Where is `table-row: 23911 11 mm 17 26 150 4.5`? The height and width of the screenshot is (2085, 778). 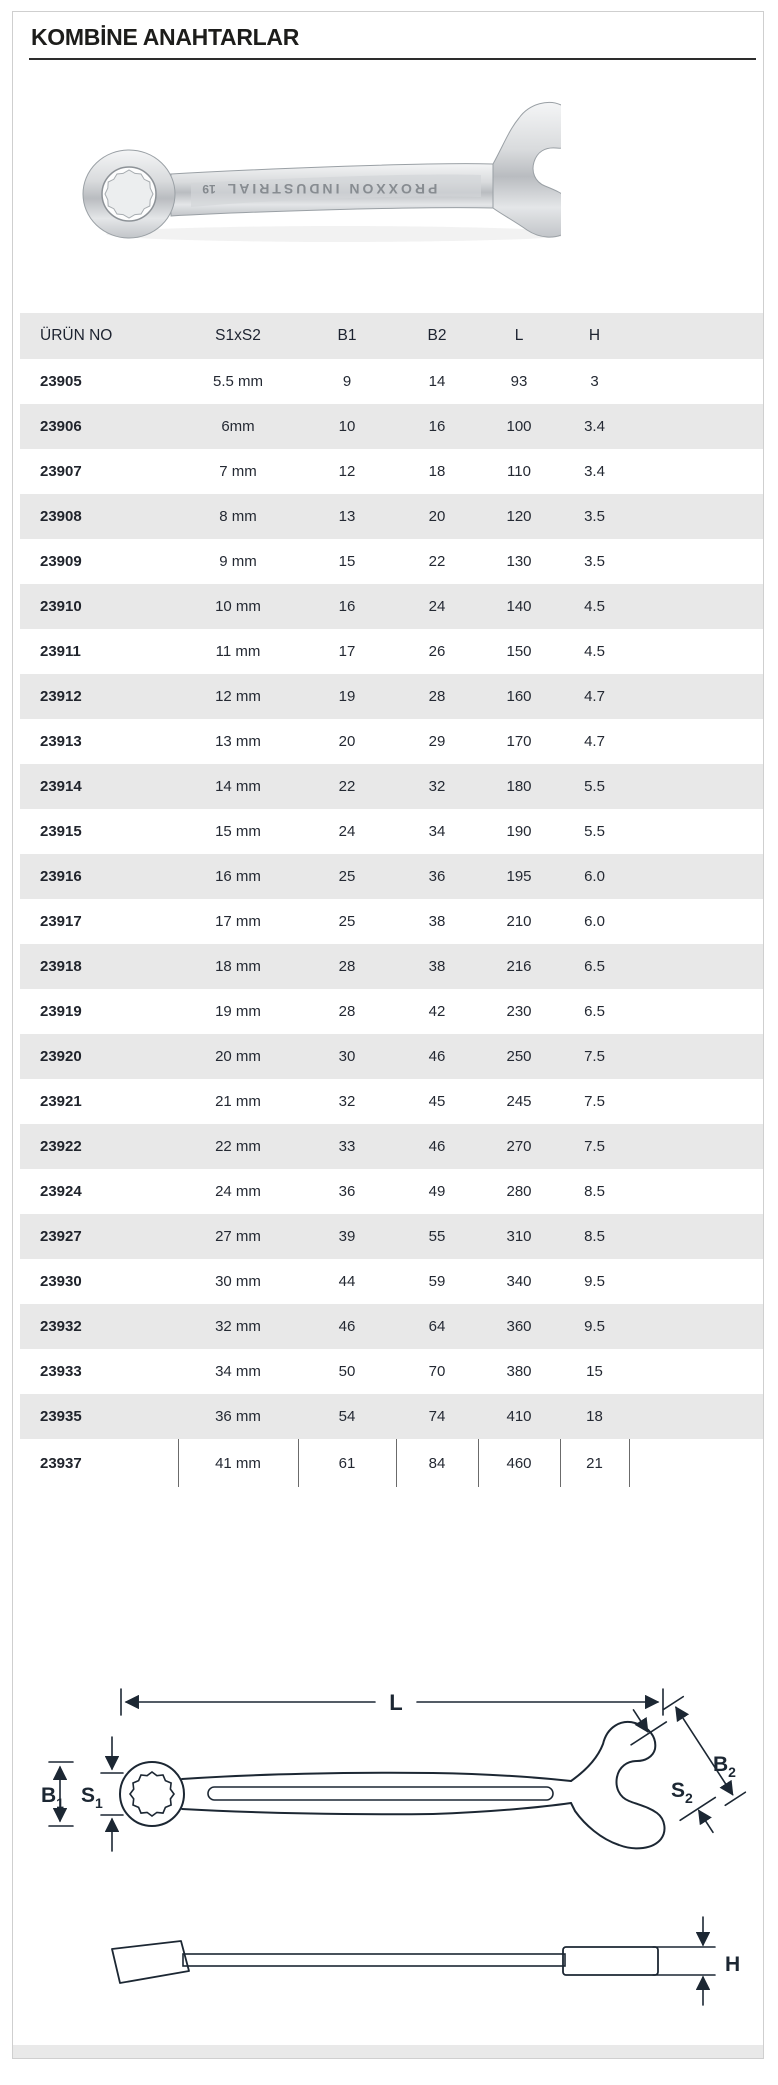
table-row: 23911 11 mm 17 26 150 4.5 is located at coordinates (391, 651).